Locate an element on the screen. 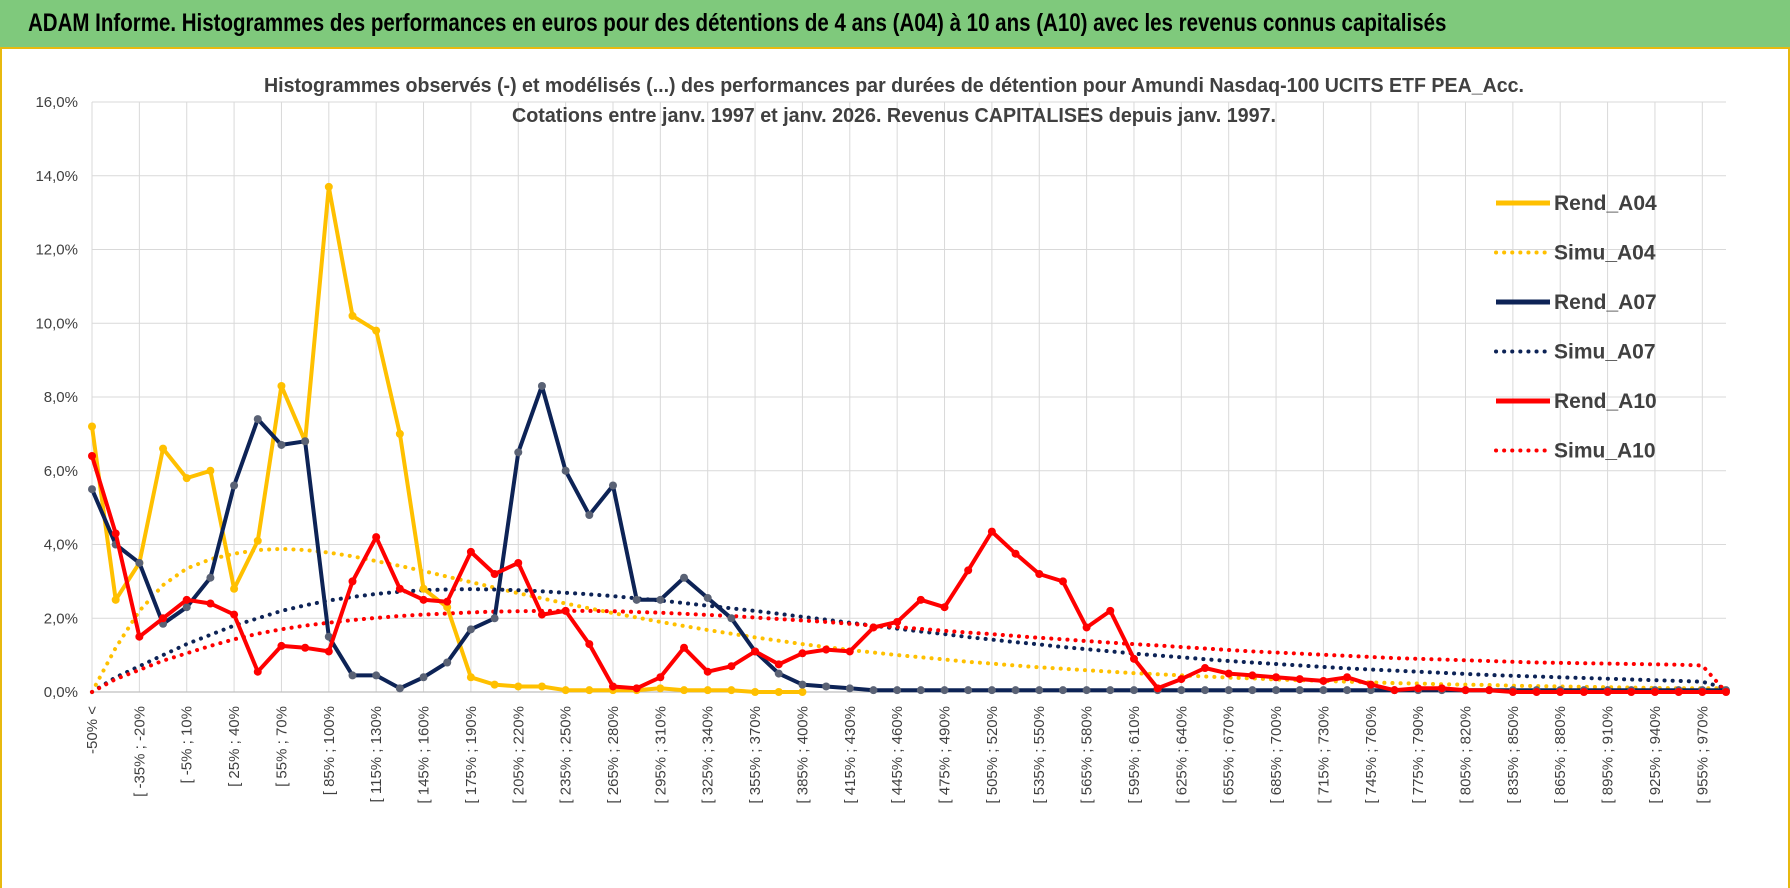 This screenshot has width=1790, height=888. legend-entry-Rend_A04: Rend_A04 is located at coordinates (1576, 203).